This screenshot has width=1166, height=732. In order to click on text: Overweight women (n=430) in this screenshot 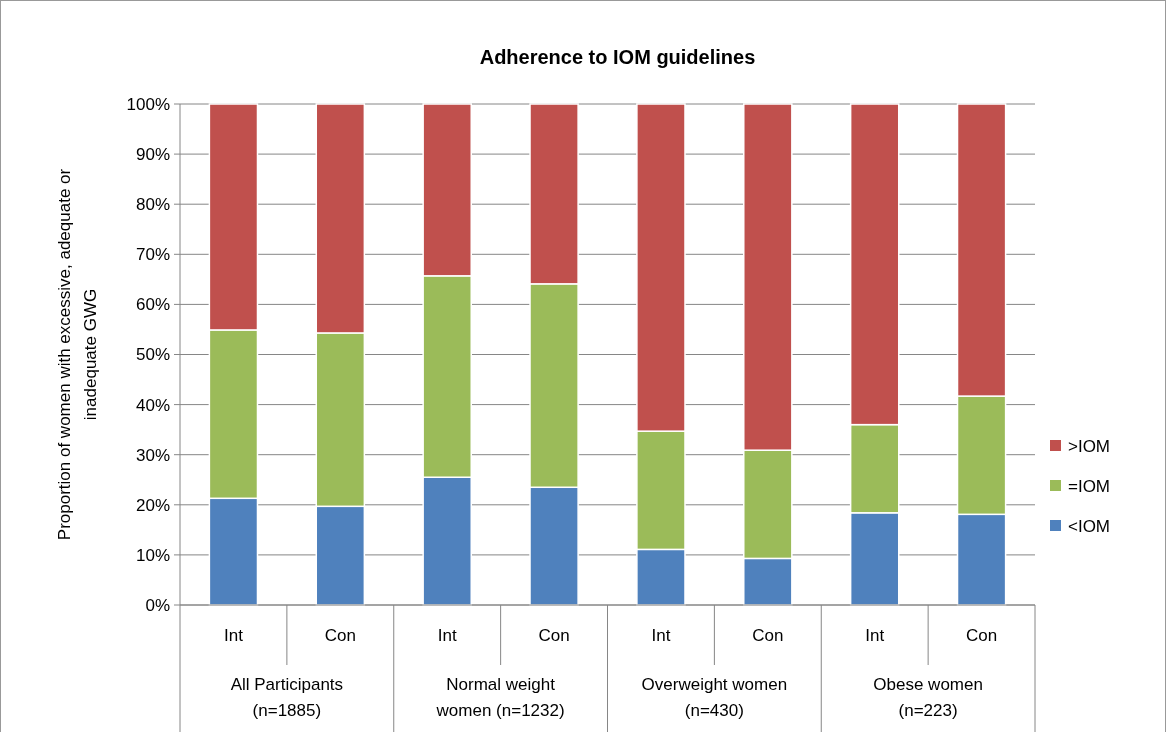, I will do `click(714, 697)`.